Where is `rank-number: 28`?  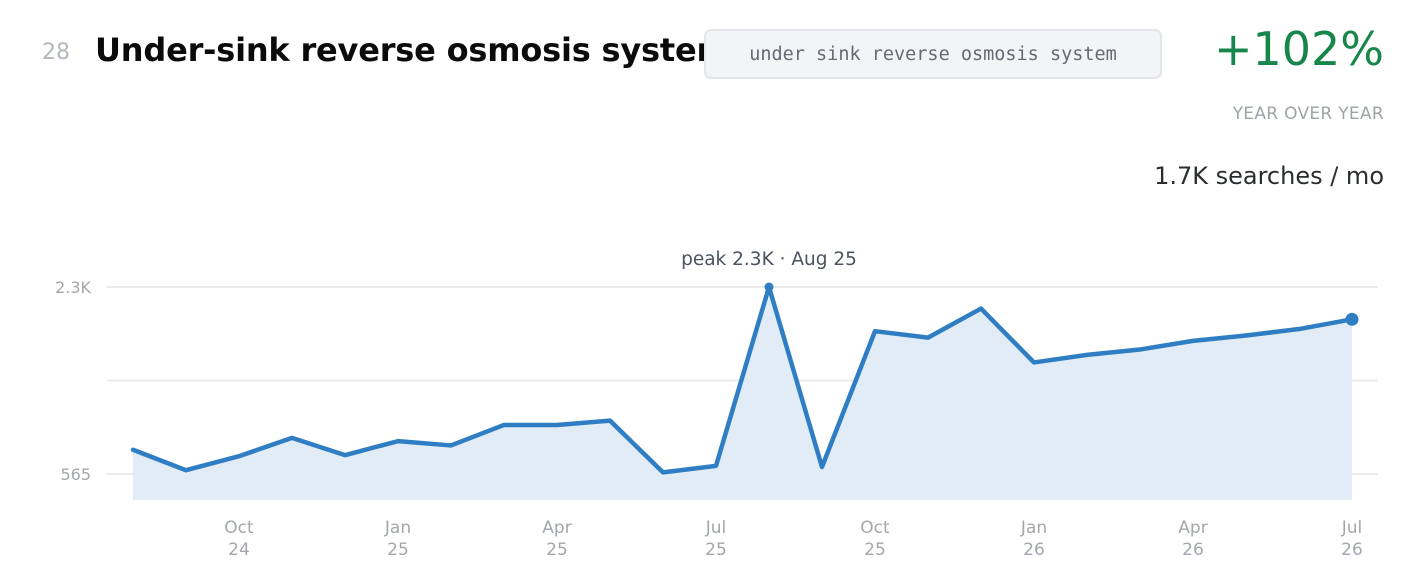 rank-number: 28 is located at coordinates (56, 52).